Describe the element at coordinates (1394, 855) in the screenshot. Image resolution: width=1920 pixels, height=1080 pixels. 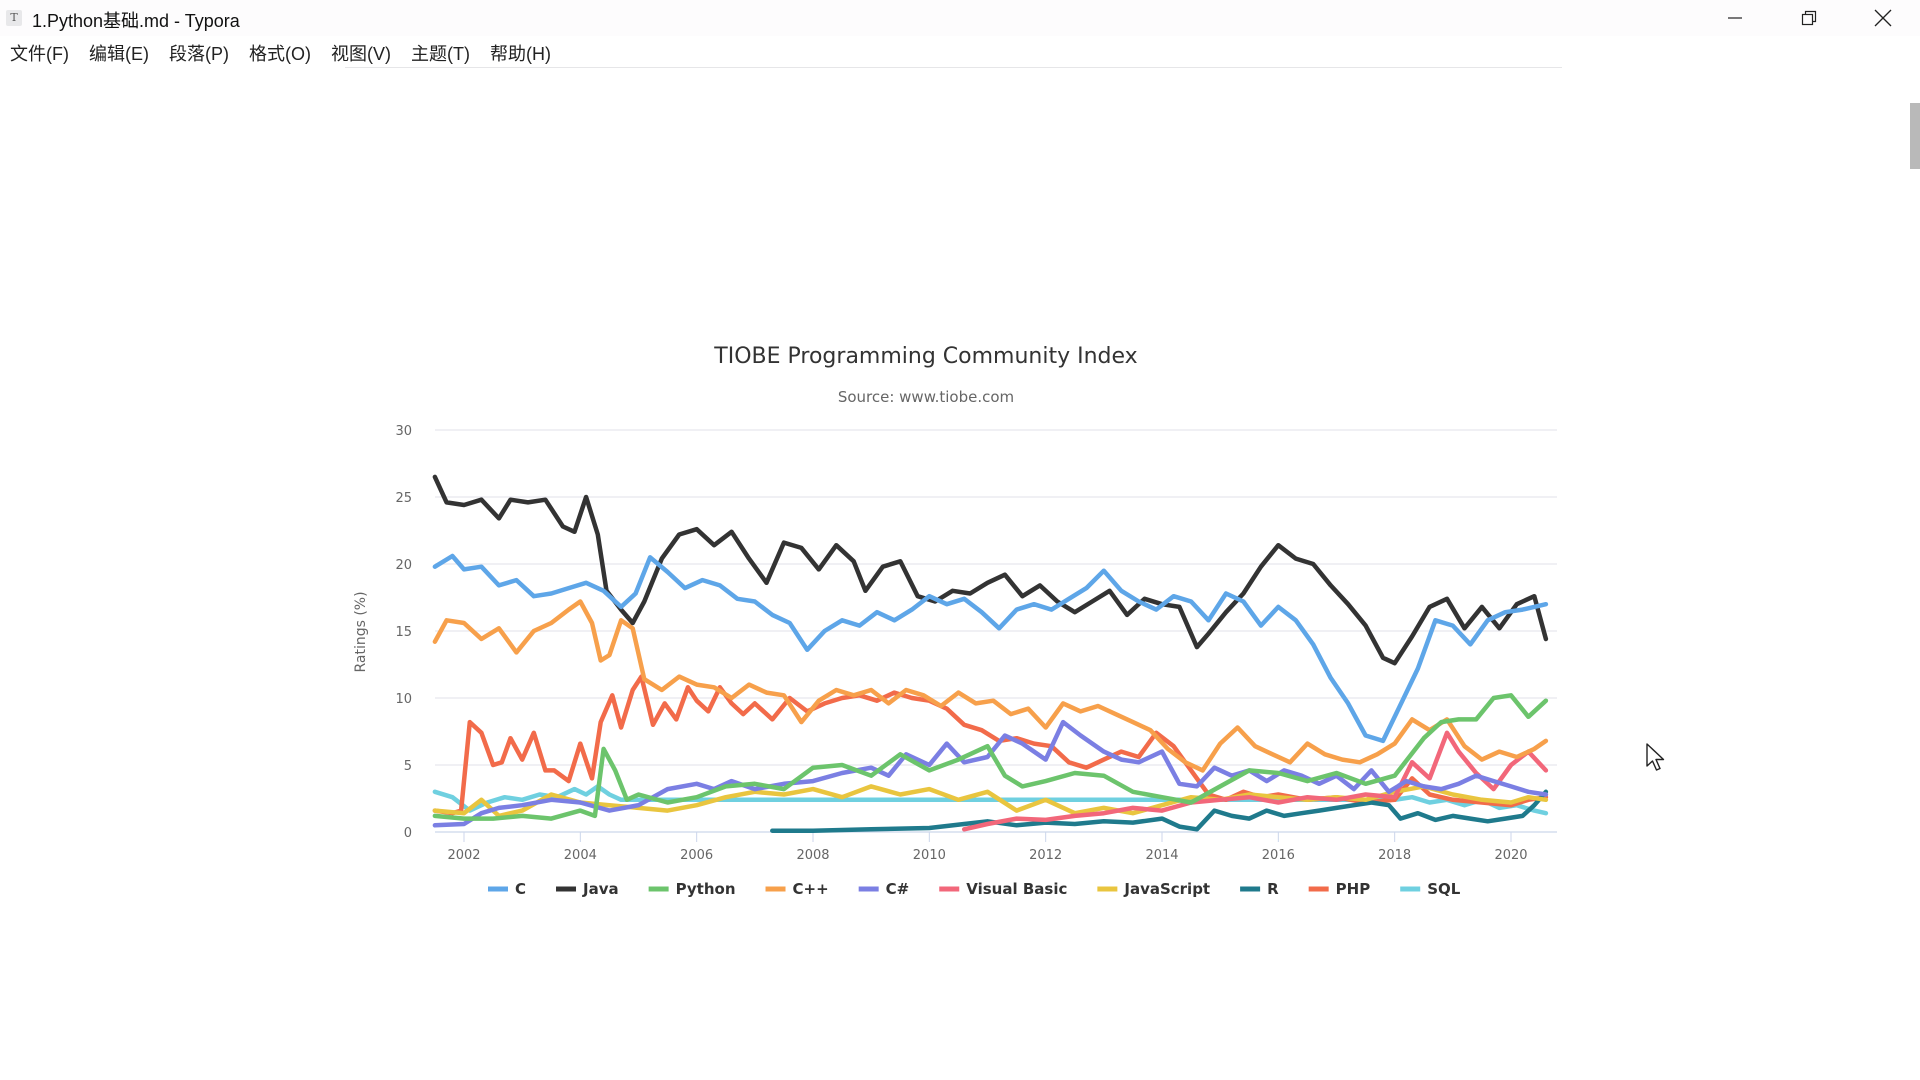
I see `x-tick-label: 2018` at that location.